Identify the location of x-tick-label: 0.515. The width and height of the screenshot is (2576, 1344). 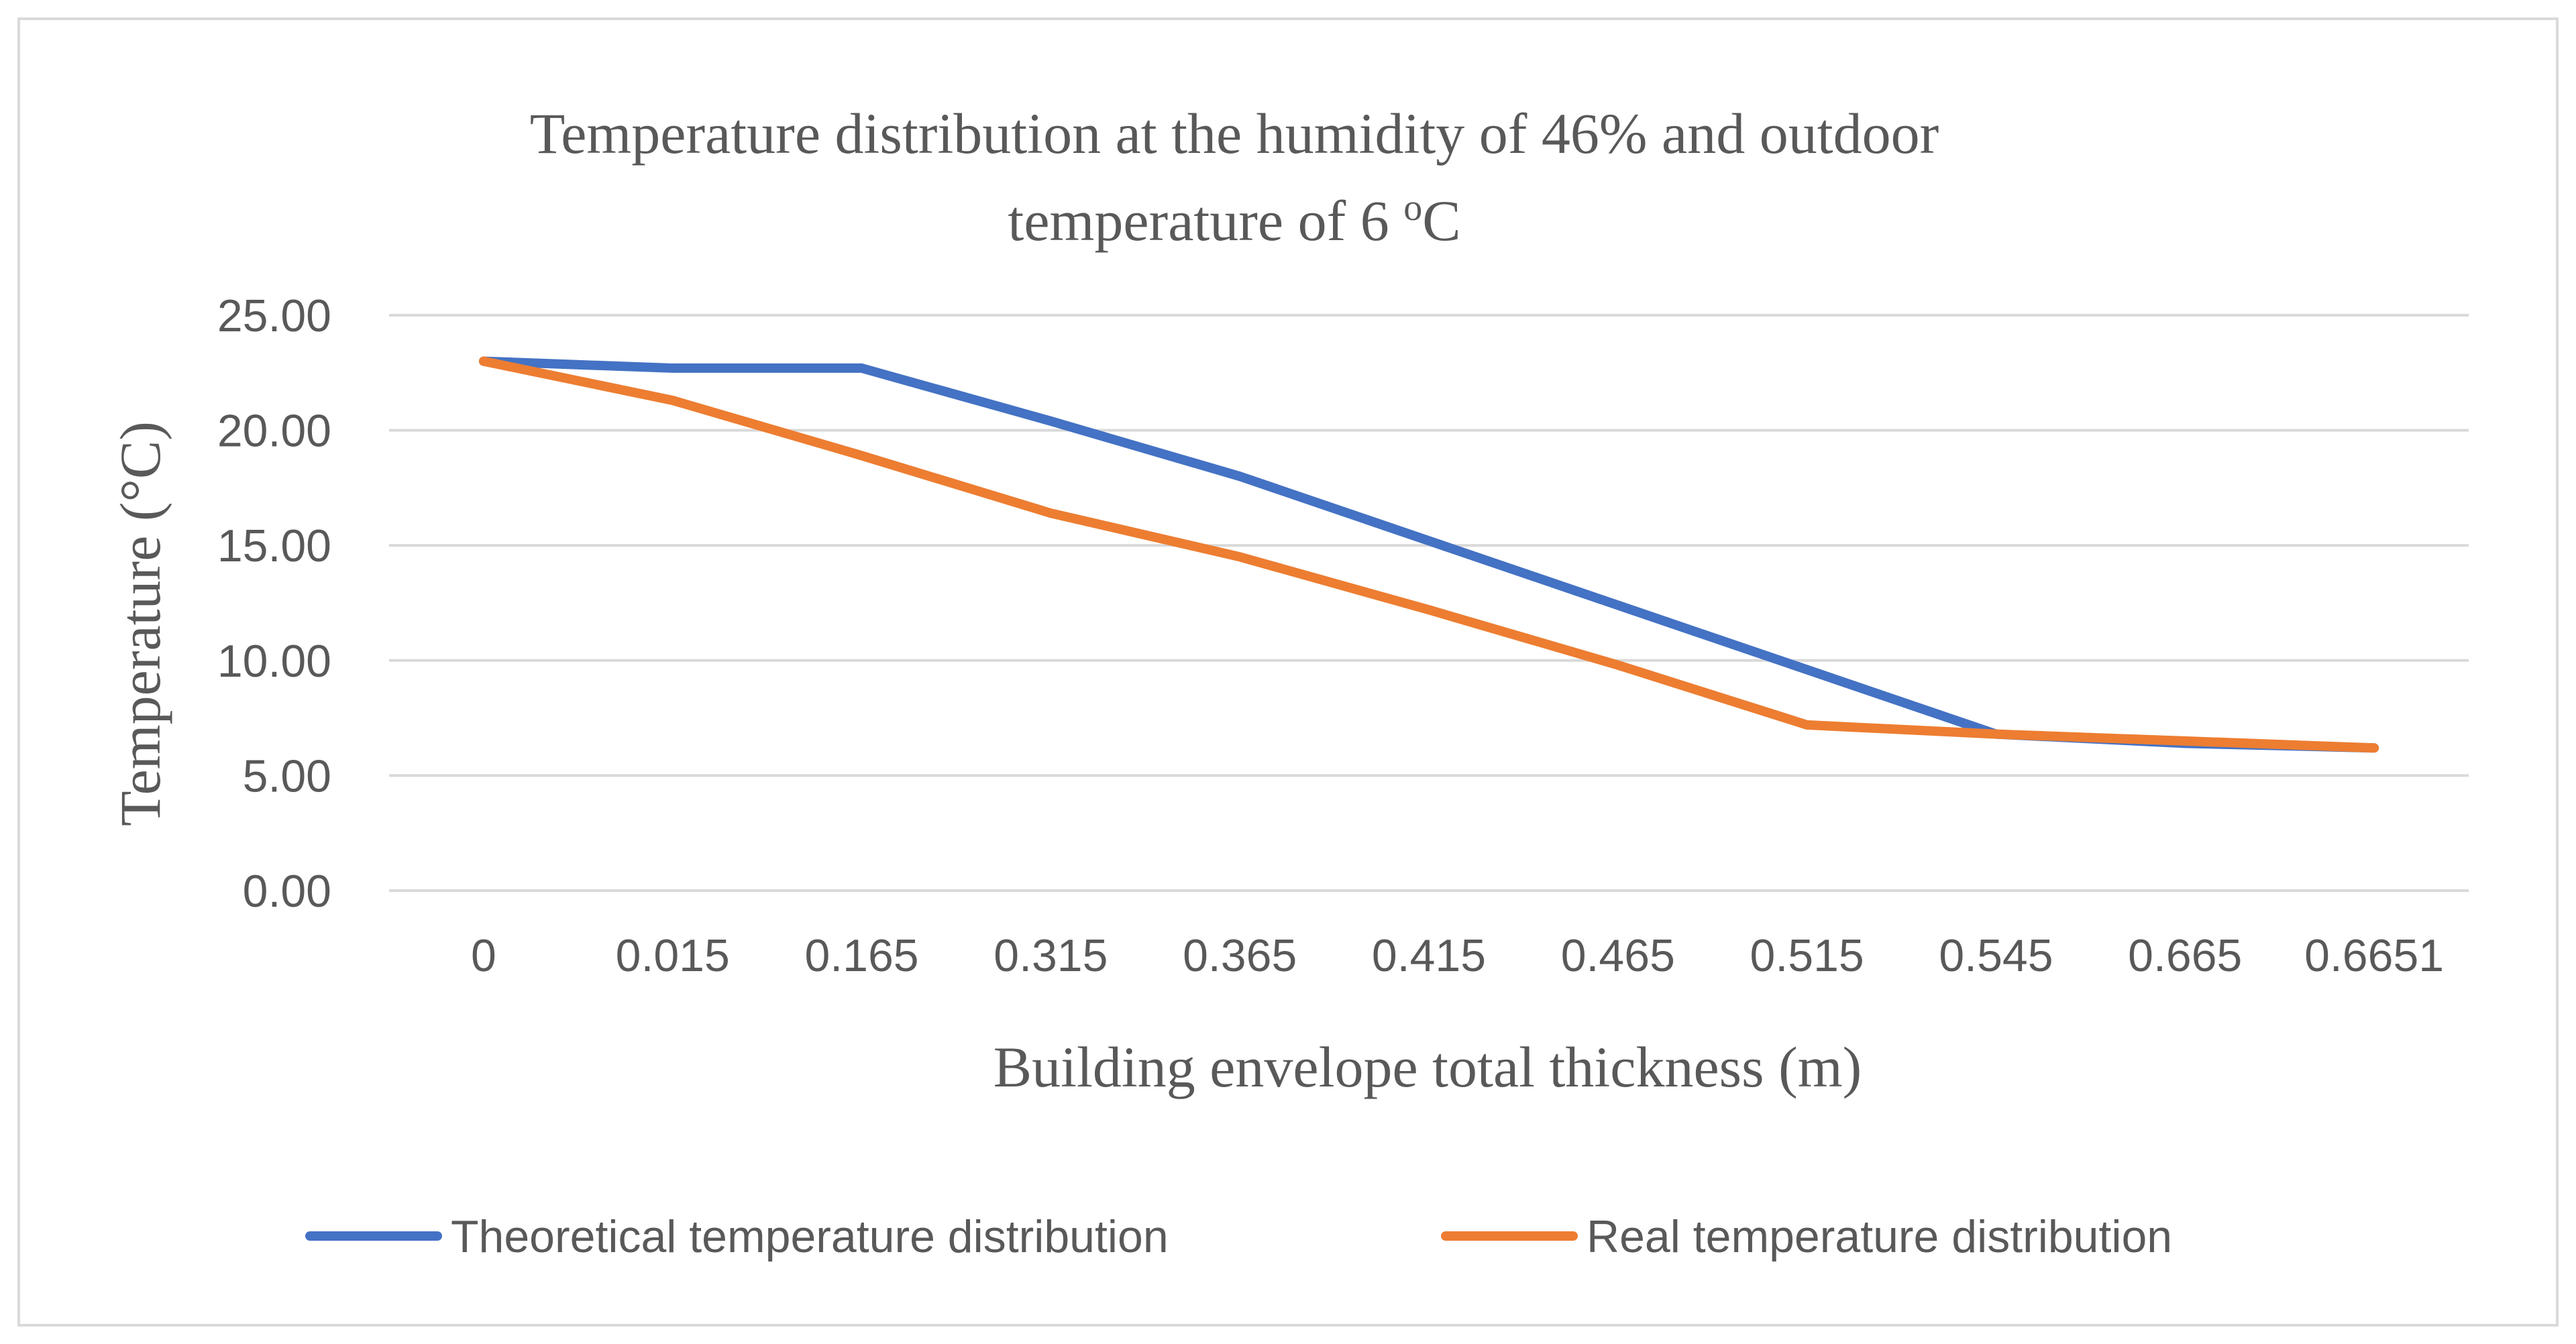
(1807, 955).